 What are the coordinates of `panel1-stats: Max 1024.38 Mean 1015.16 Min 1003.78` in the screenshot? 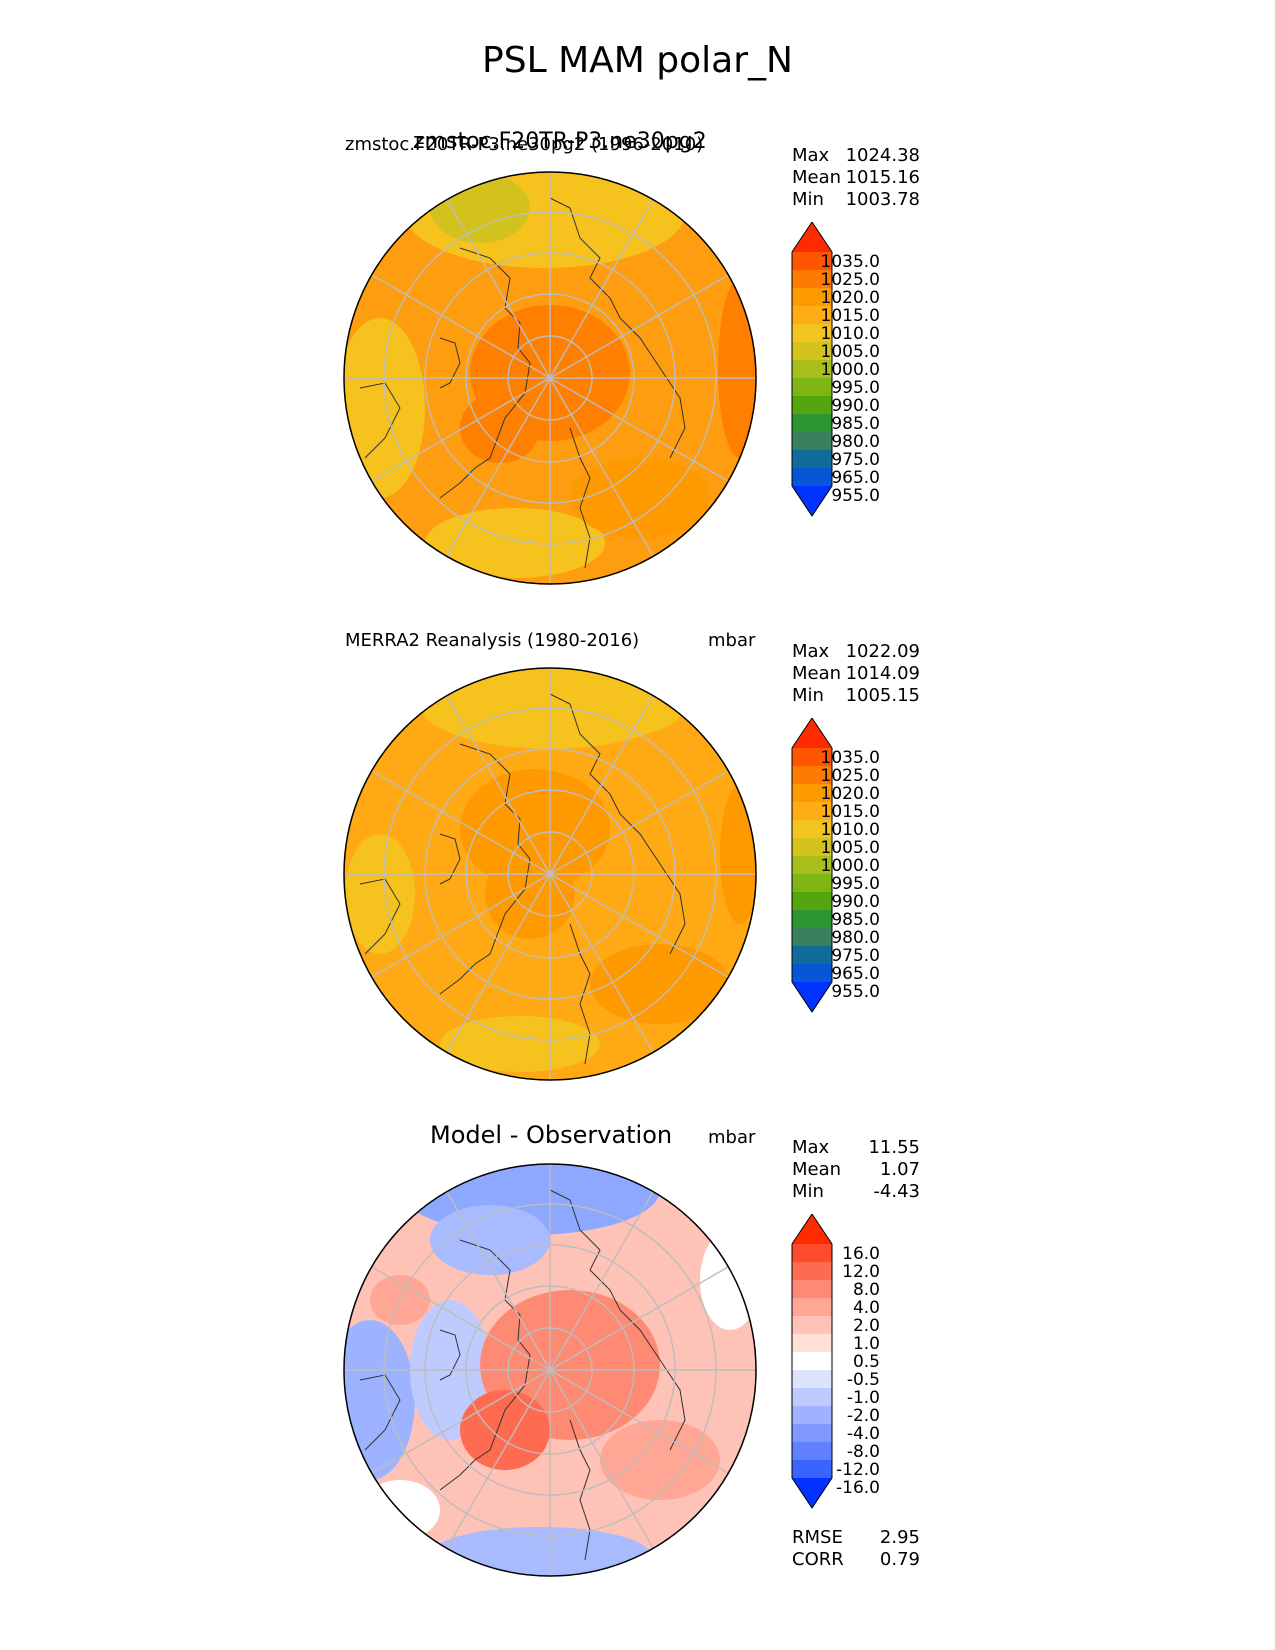 It's located at (856, 178).